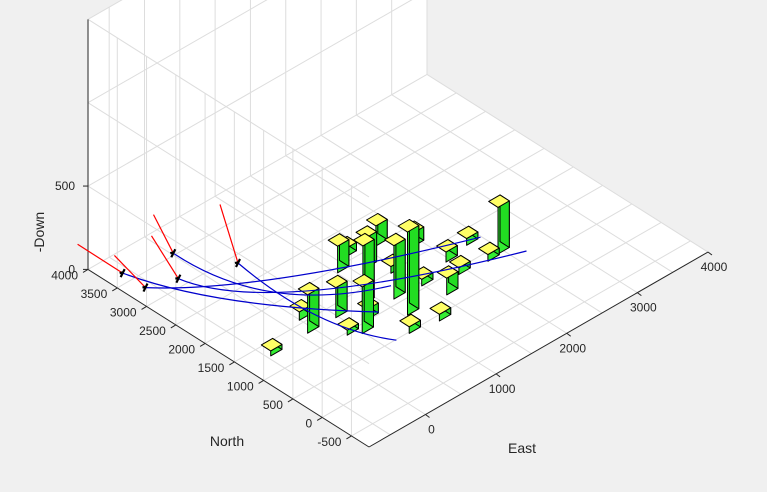 The height and width of the screenshot is (492, 767). What do you see at coordinates (240, 386) in the screenshot?
I see `y-tick-label: 1000` at bounding box center [240, 386].